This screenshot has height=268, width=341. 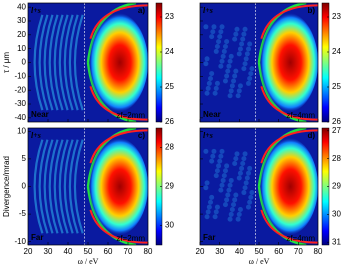 I want to click on distance-label: zf=4mm, so click(x=300, y=238).